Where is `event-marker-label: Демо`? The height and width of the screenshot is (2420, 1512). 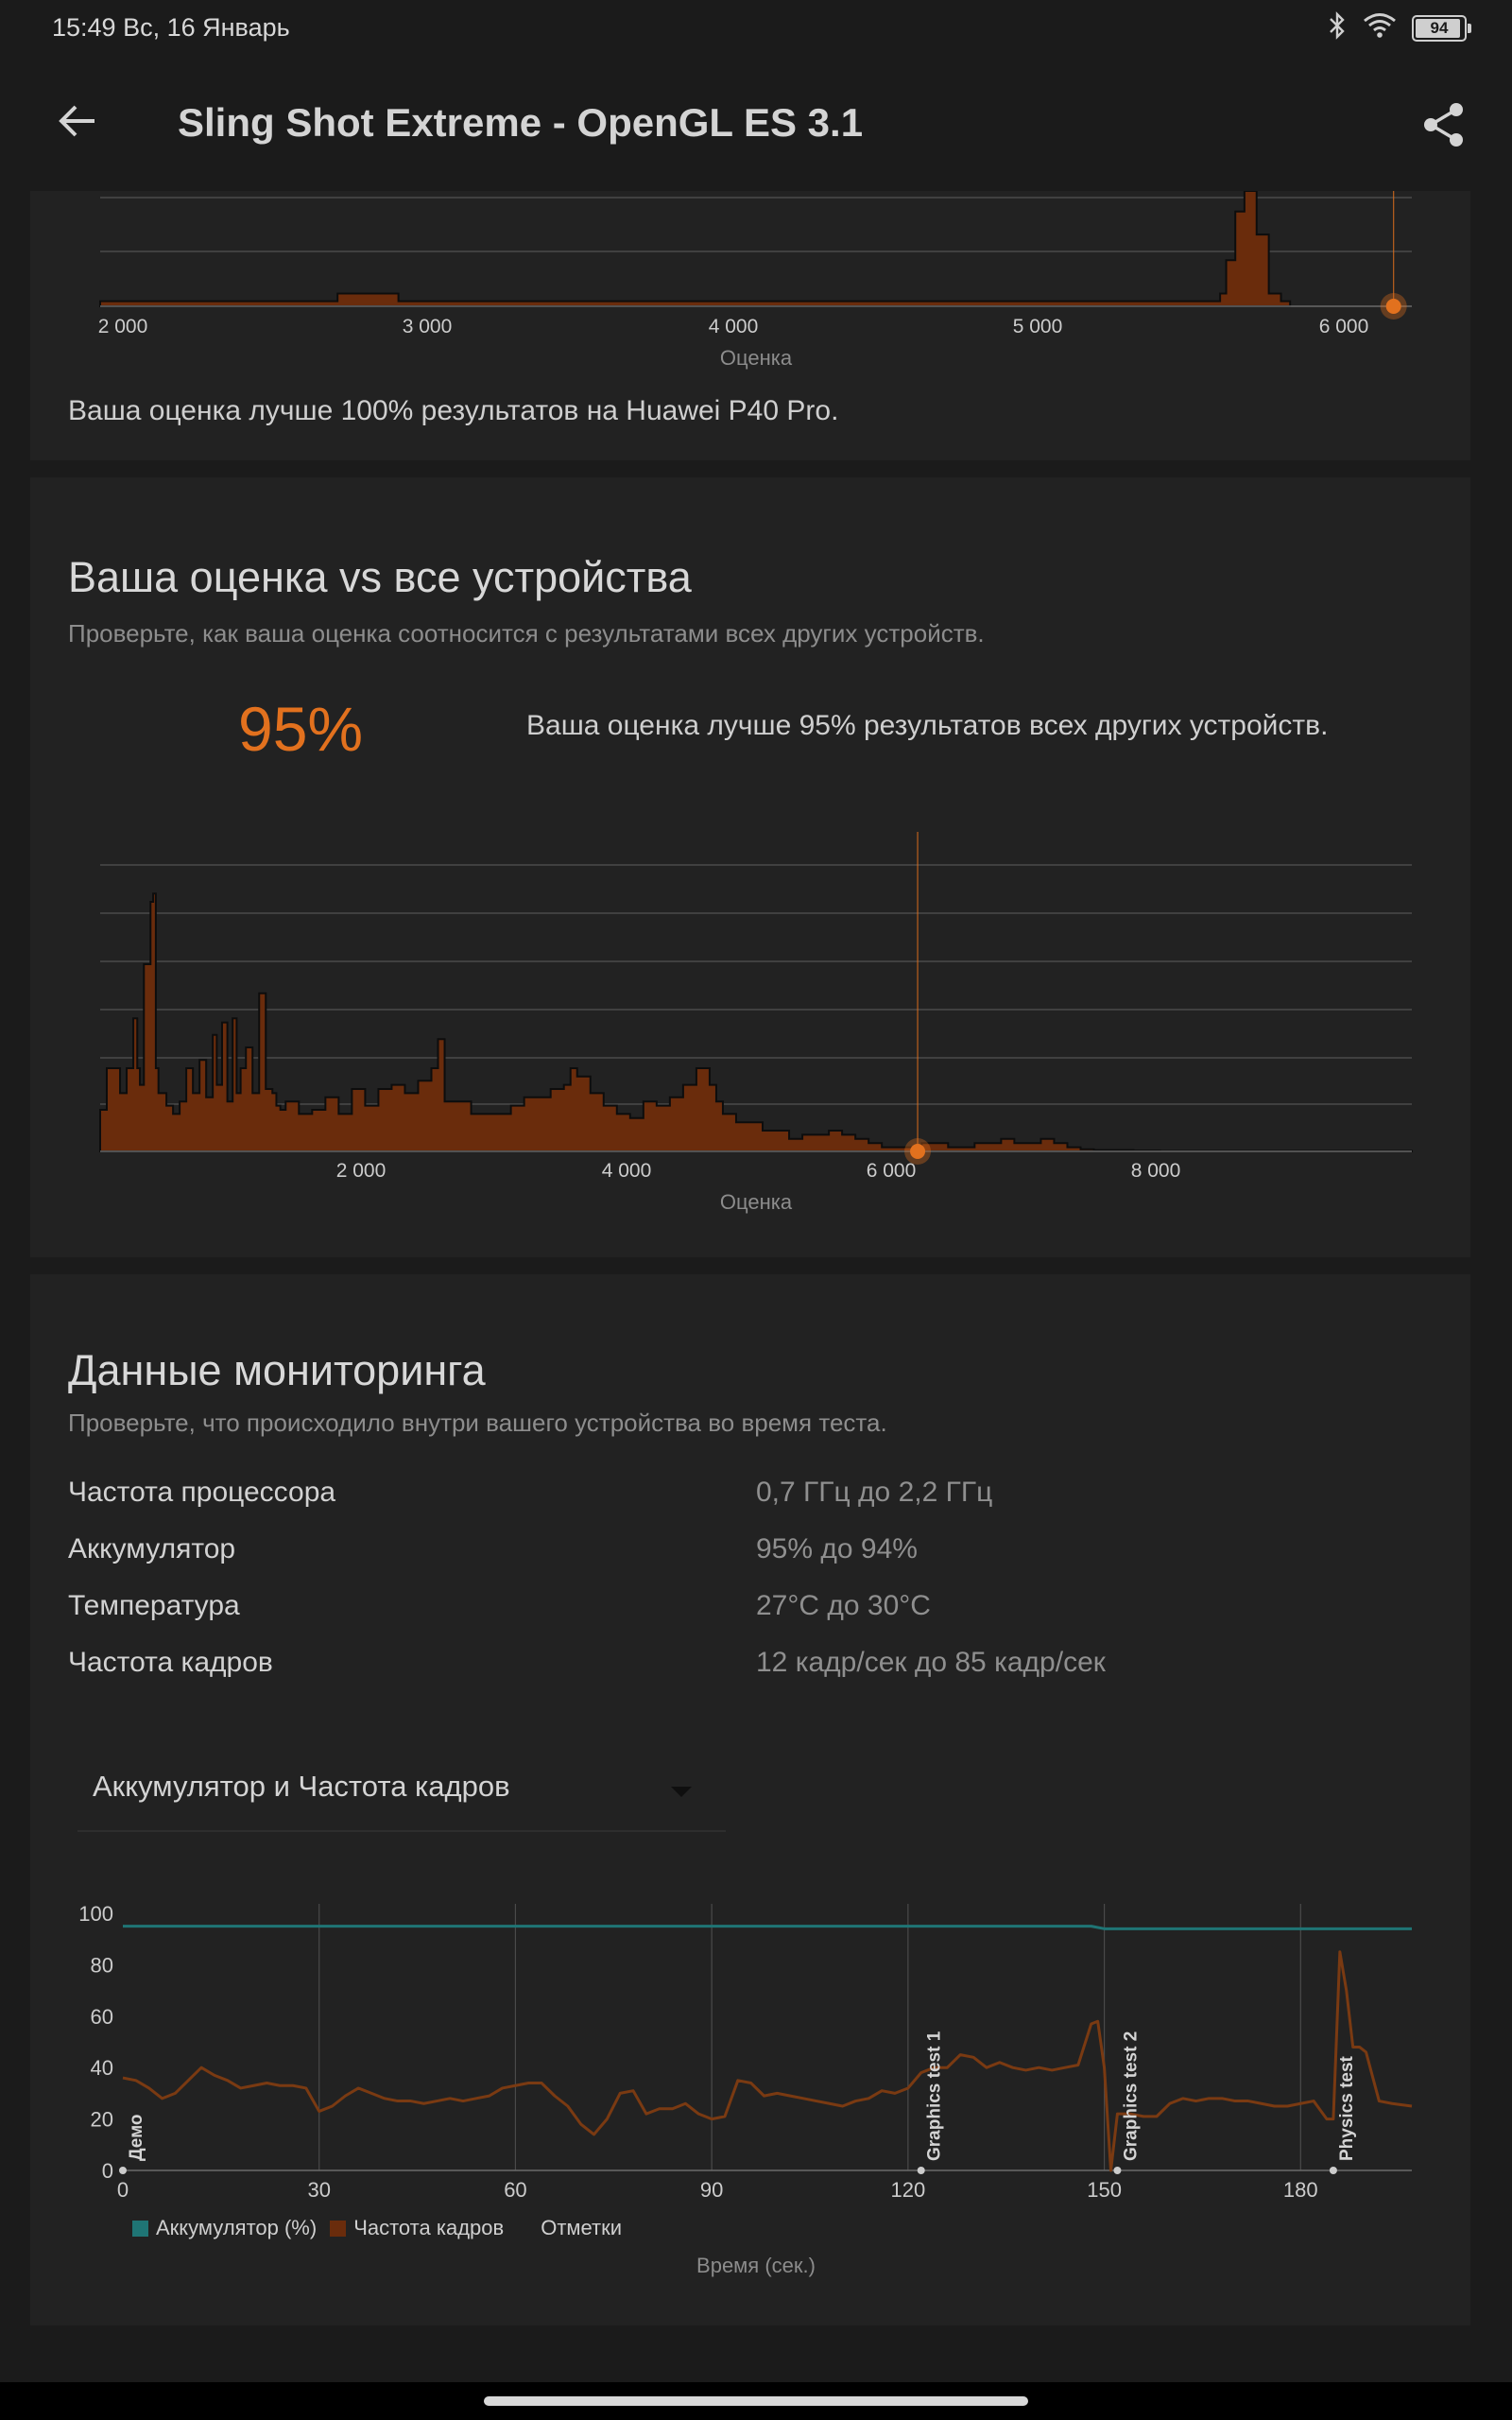 event-marker-label: Демо is located at coordinates (136, 2138).